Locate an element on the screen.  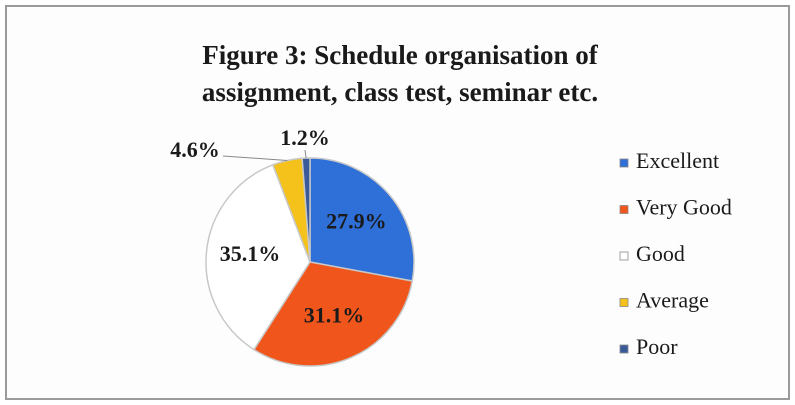
data-label: 1.2% is located at coordinates (305, 137).